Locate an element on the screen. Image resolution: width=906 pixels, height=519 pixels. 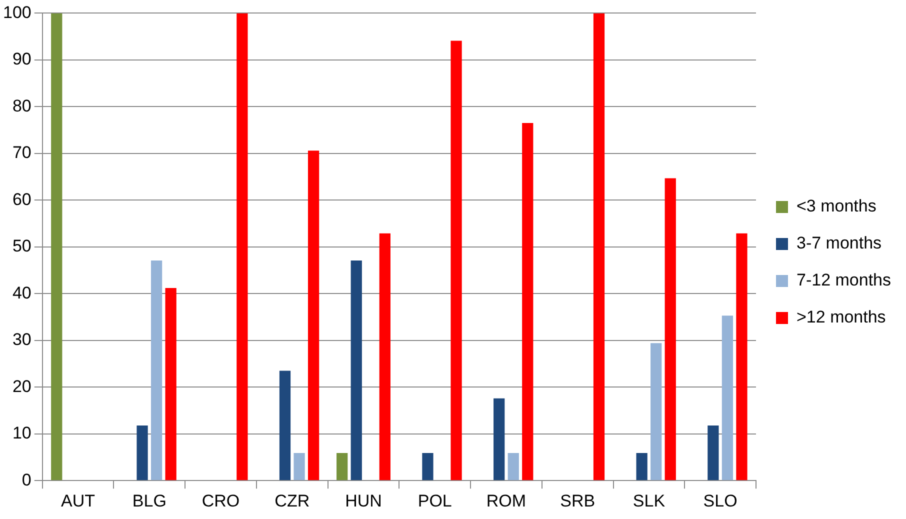
x-tick-label: ROM is located at coordinates (506, 500).